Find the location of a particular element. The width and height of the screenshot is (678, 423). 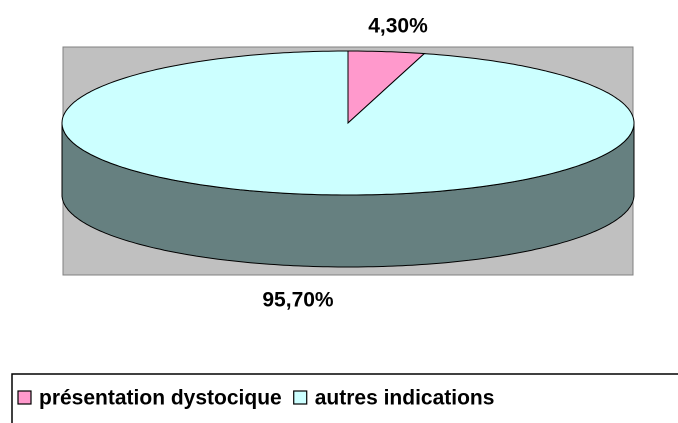

legend-box is located at coordinates (344, 398).